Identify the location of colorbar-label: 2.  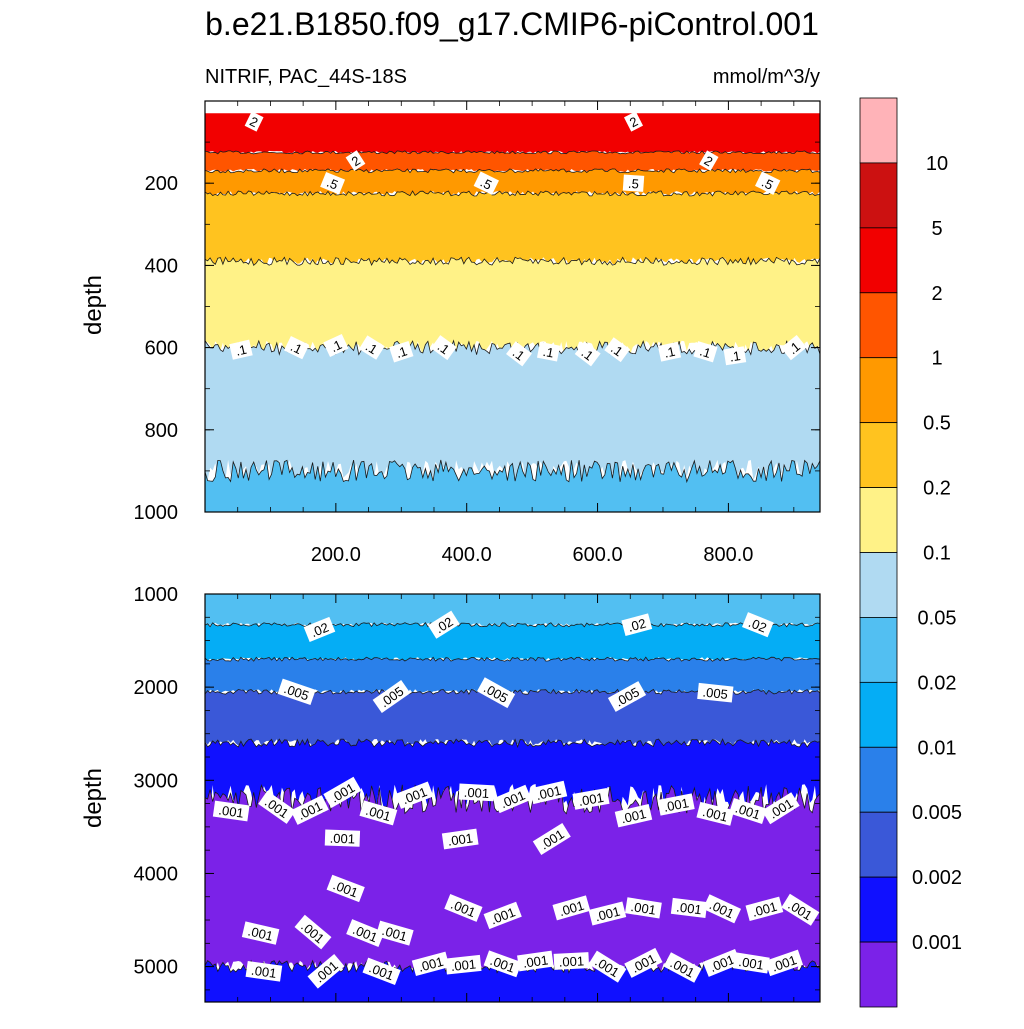
(936, 294).